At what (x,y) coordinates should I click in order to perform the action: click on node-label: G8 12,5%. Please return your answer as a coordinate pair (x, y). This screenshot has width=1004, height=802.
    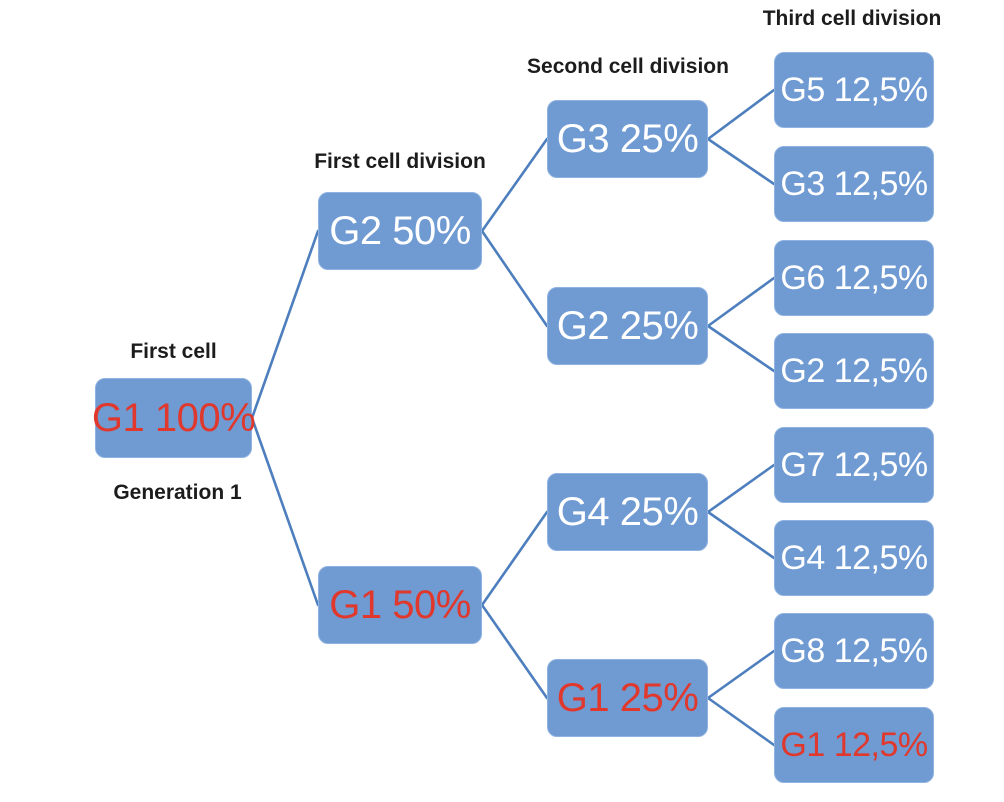
    Looking at the image, I should click on (854, 650).